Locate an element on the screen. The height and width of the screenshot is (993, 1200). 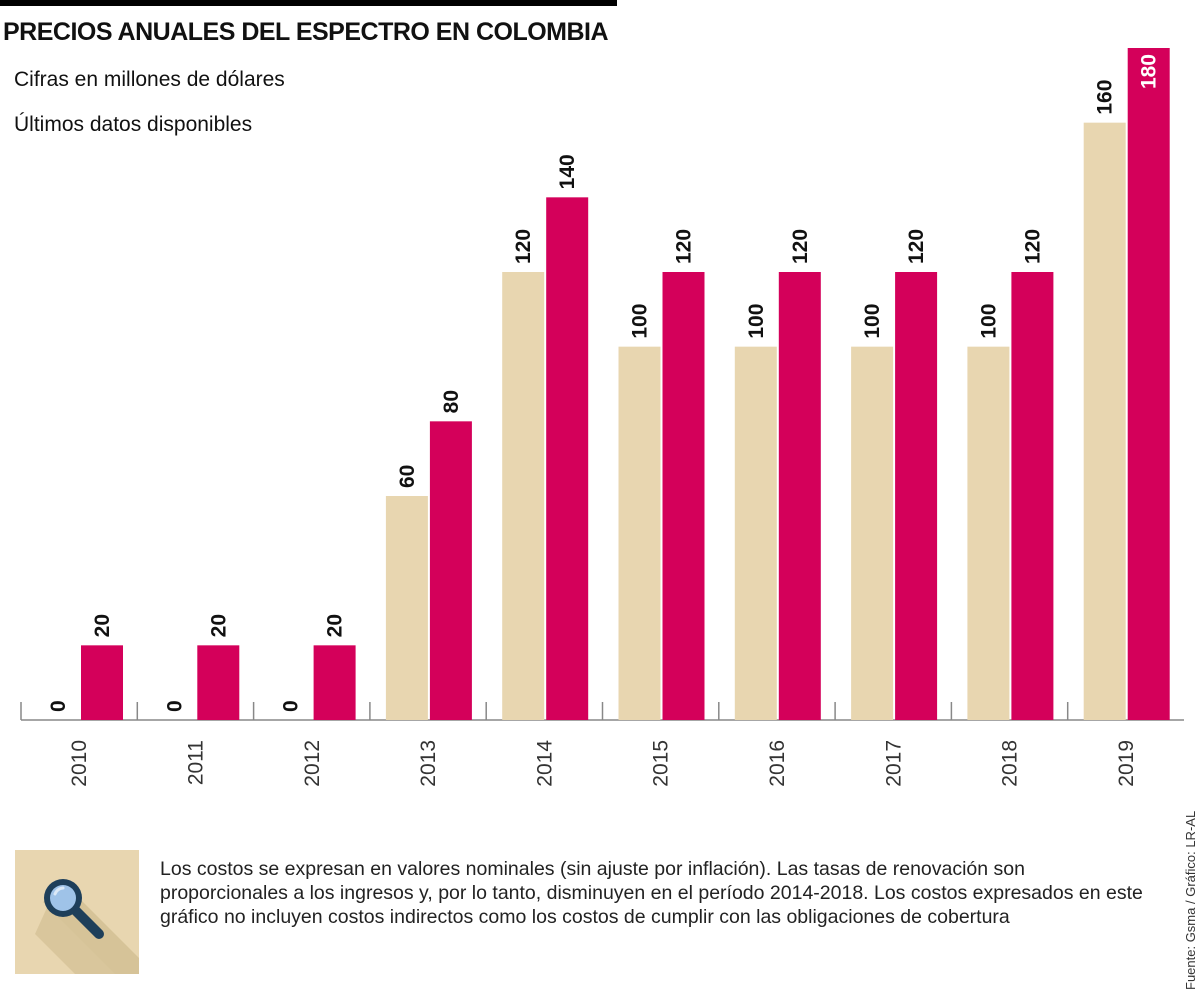
x-tick-label: 2014 is located at coordinates (544, 763).